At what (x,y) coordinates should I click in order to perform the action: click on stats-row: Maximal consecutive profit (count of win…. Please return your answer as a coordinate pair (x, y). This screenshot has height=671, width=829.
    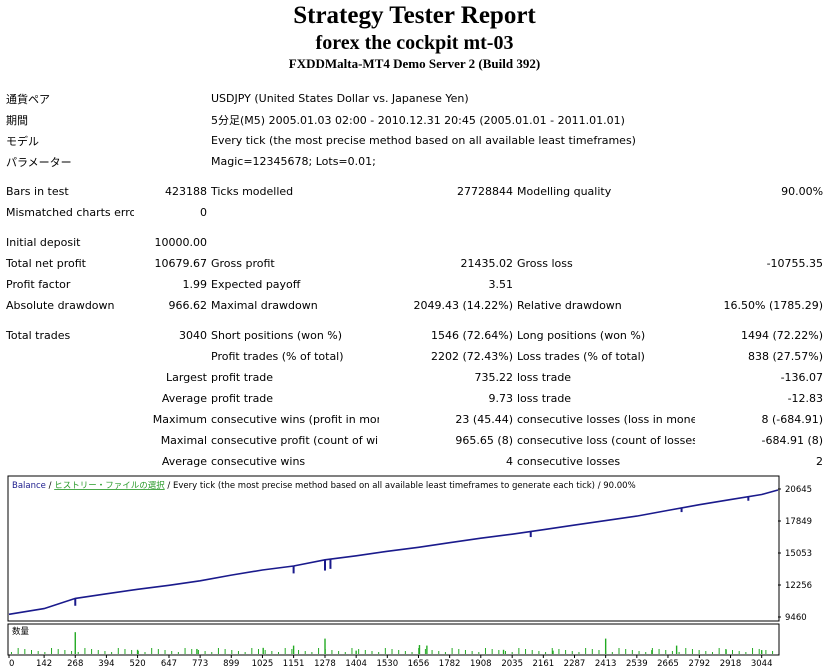
    Looking at the image, I should click on (414, 440).